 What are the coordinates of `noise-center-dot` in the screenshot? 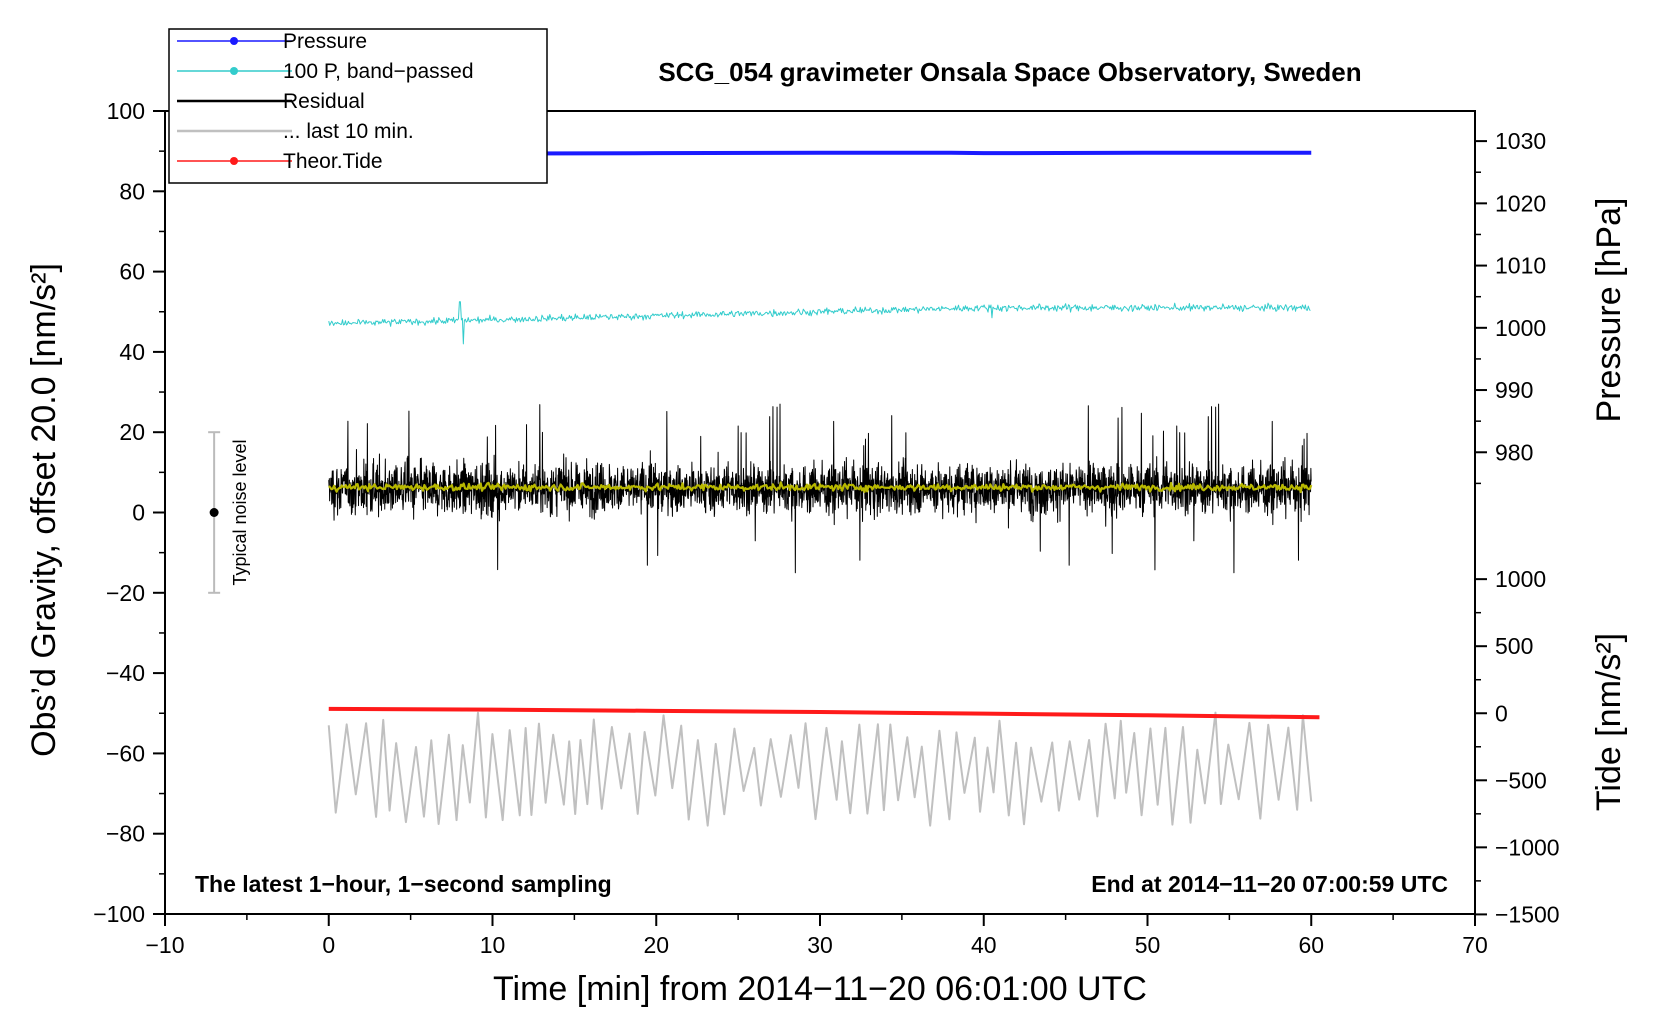 It's located at (214, 512).